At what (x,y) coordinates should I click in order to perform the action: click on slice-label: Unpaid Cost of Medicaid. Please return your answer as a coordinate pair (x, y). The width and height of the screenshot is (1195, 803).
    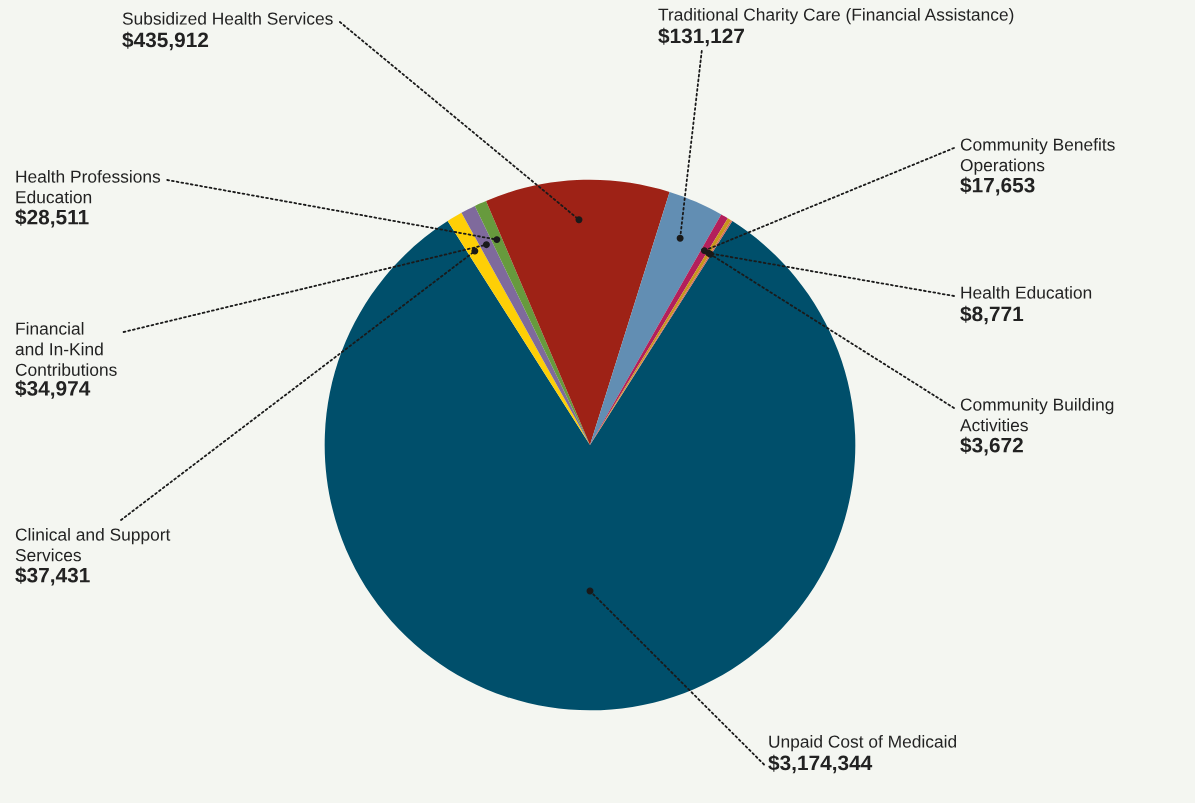
    Looking at the image, I should click on (863, 743).